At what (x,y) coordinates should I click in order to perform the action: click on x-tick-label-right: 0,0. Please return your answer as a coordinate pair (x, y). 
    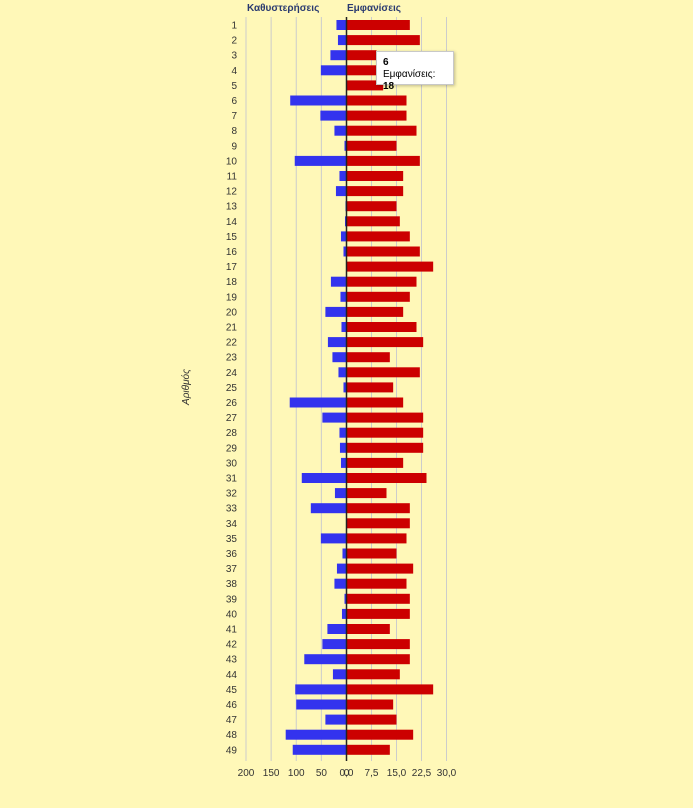
    Looking at the image, I should click on (347, 773).